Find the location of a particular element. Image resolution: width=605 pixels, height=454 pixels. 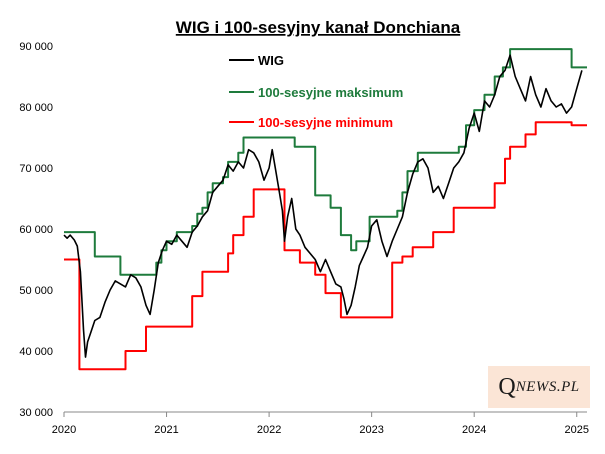

y-tick-label: 40 000 is located at coordinates (36, 352).